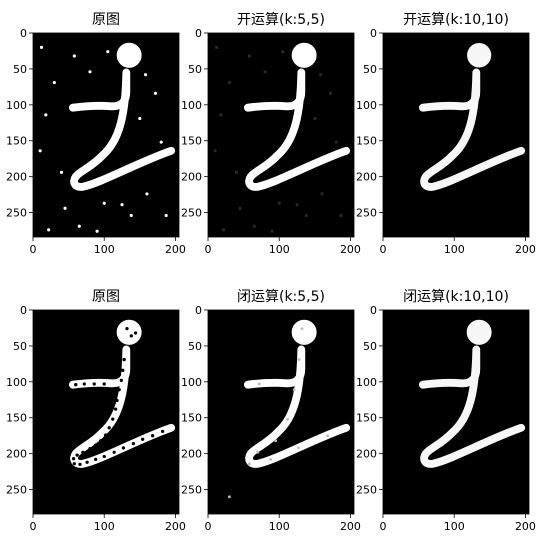 The height and width of the screenshot is (539, 541). What do you see at coordinates (456, 20) in the screenshot?
I see `panel-title: 开运算(k:10,10)` at bounding box center [456, 20].